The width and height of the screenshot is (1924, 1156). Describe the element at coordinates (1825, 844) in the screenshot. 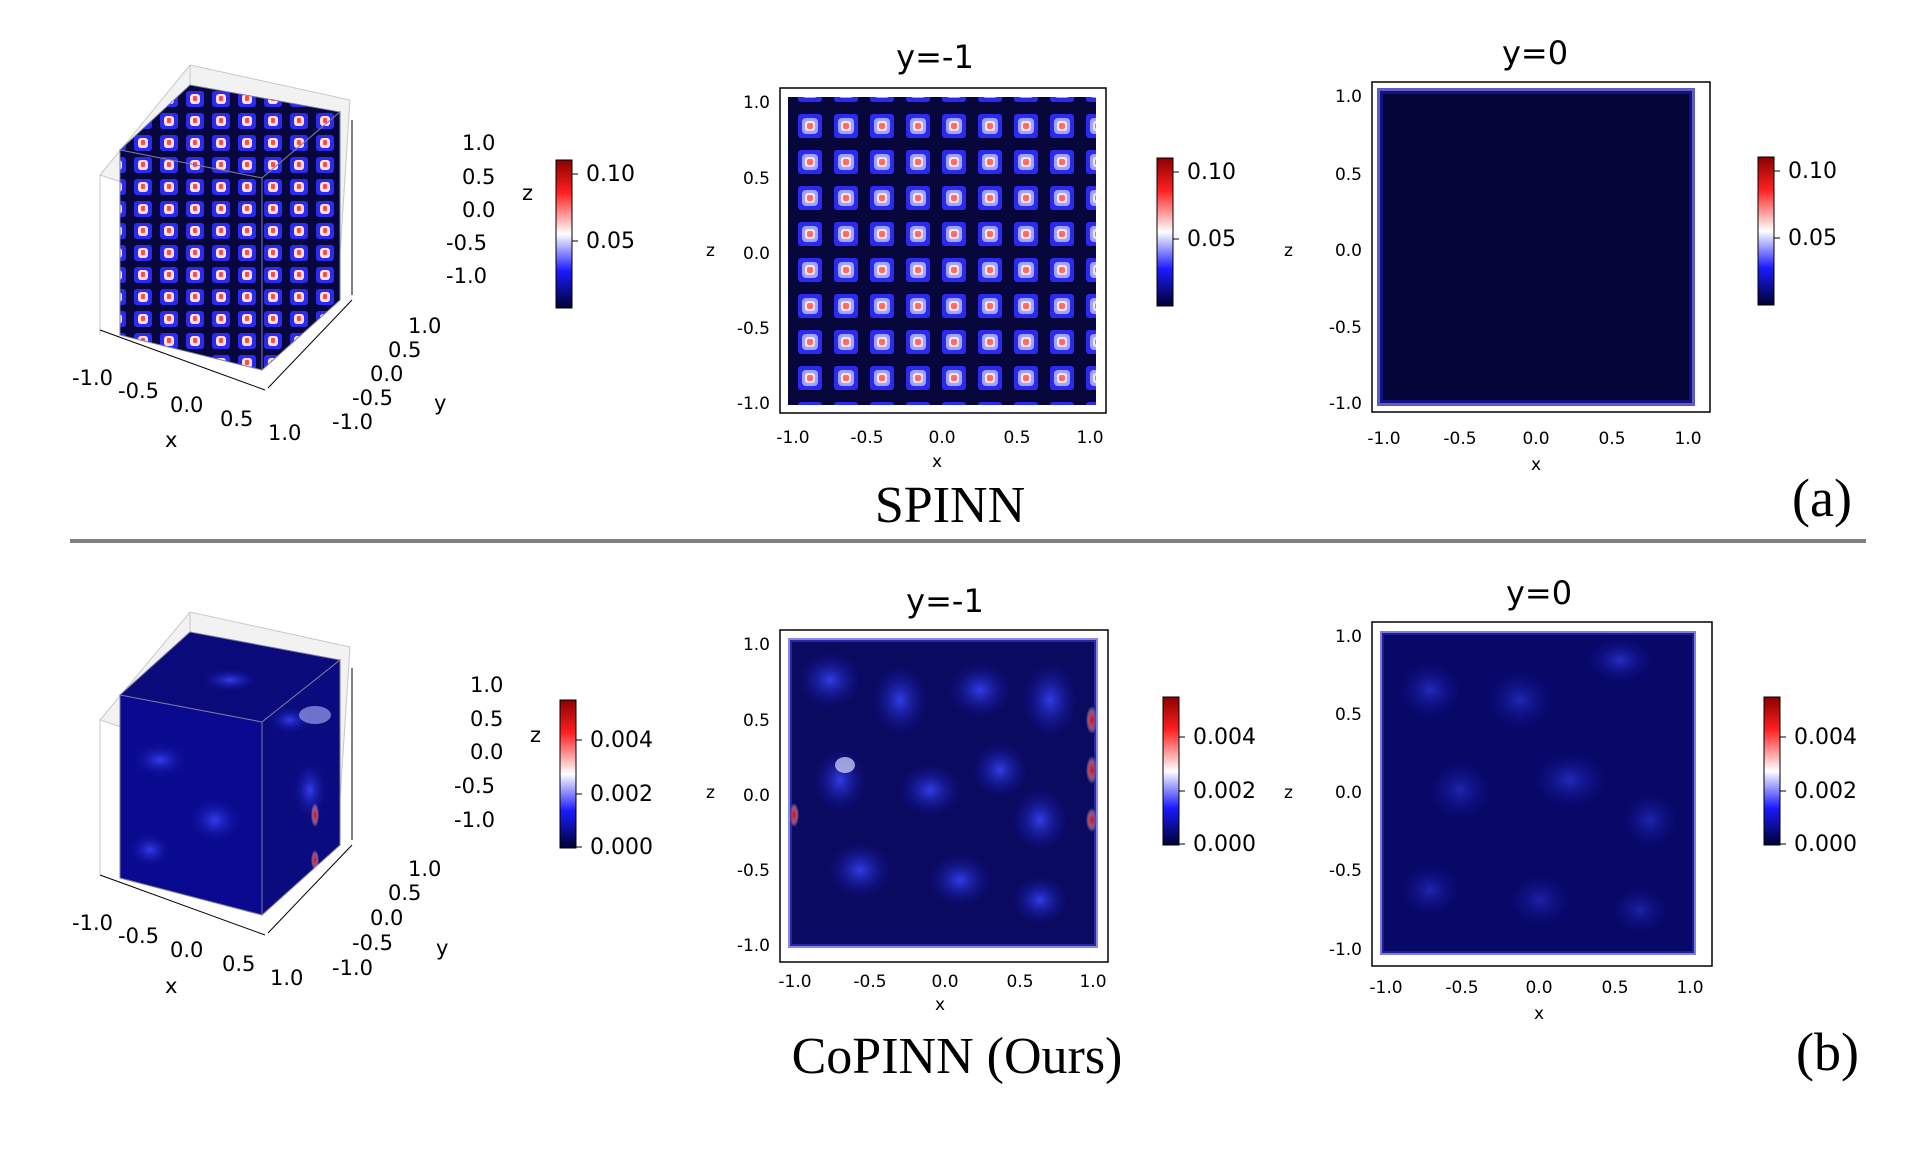

I see `colorbar-b-3-tick-2: 0.000` at that location.